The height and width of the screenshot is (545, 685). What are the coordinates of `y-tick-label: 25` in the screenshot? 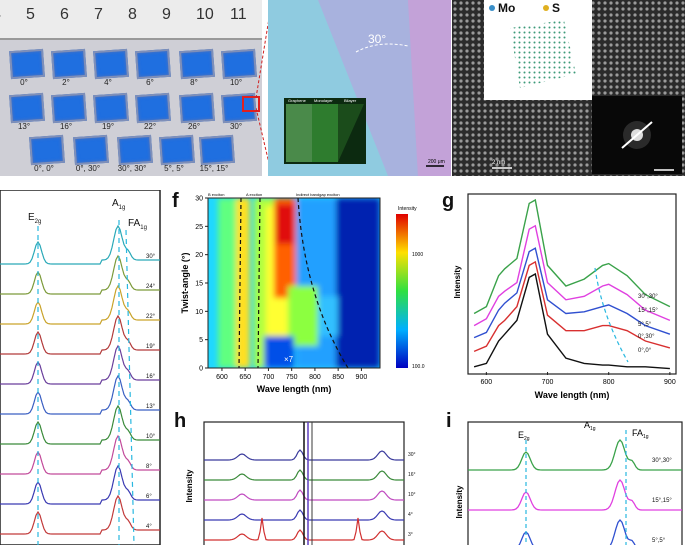 It's located at (199, 227).